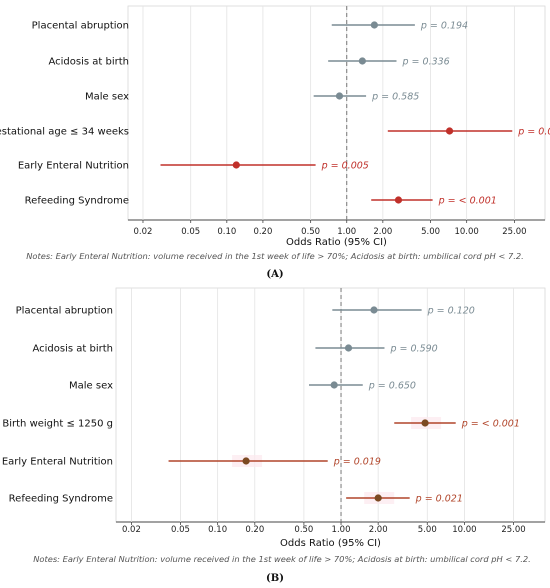 This screenshot has height=588, width=550. Describe the element at coordinates (426, 61) in the screenshot. I see `p-value-label: p = 0.336` at that location.